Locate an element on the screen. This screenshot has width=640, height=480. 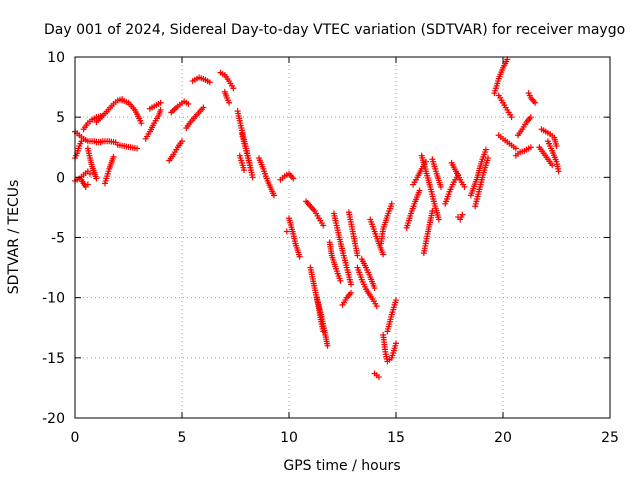
series-arc27 is located at coordinates (315, 213).